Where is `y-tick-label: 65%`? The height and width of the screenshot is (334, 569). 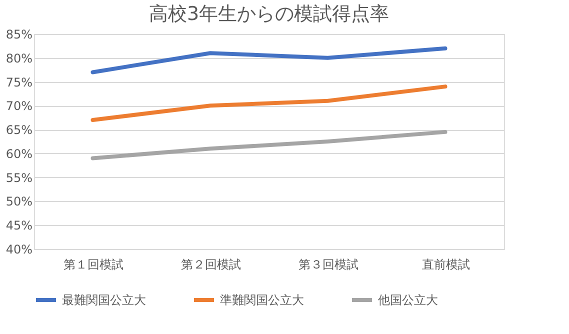 y-tick-label: 65% is located at coordinates (19, 130).